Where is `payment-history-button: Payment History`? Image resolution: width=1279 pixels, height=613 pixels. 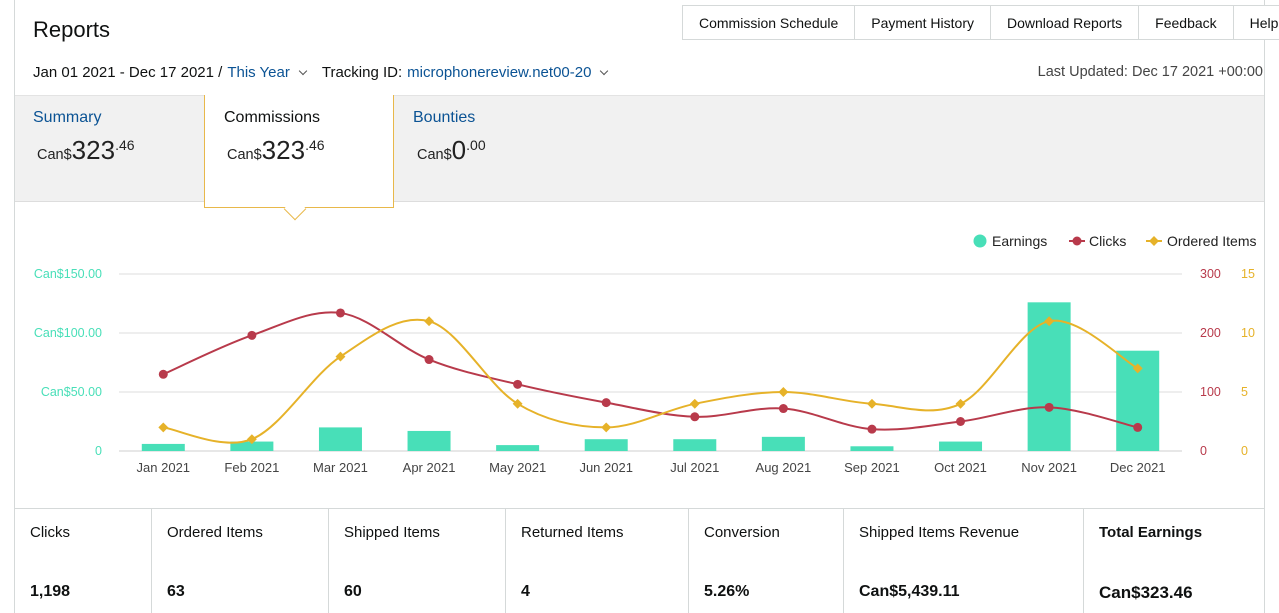
payment-history-button: Payment History is located at coordinates (923, 22).